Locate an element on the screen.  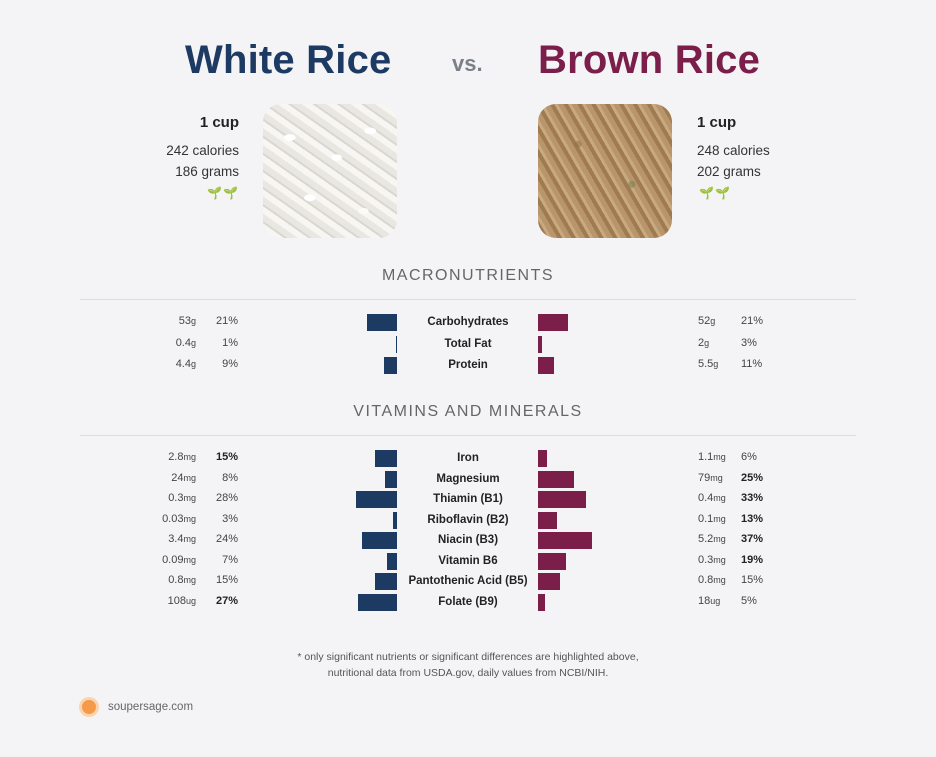
left-food-title: White Rice is located at coordinates (288, 60).